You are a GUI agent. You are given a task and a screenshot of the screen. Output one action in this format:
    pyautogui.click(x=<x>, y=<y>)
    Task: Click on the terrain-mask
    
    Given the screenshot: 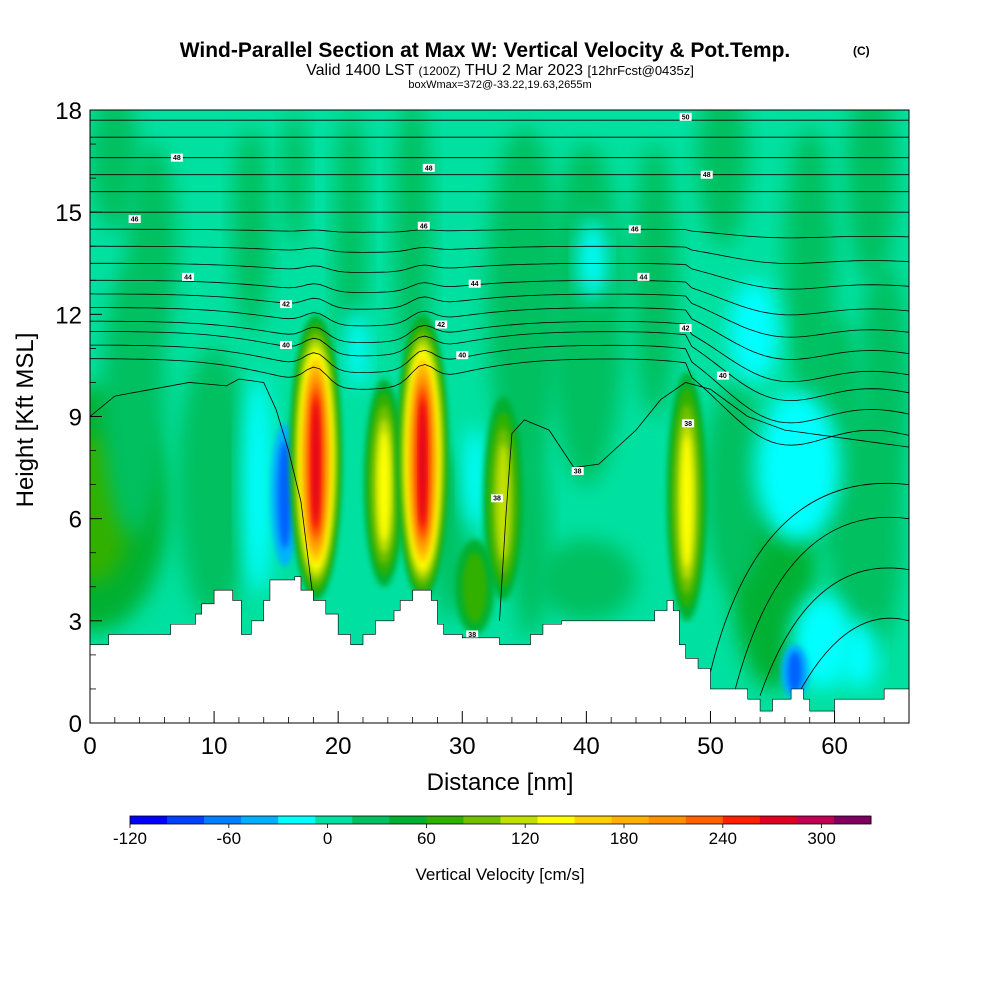 What is the action you would take?
    pyautogui.click(x=499, y=649)
    